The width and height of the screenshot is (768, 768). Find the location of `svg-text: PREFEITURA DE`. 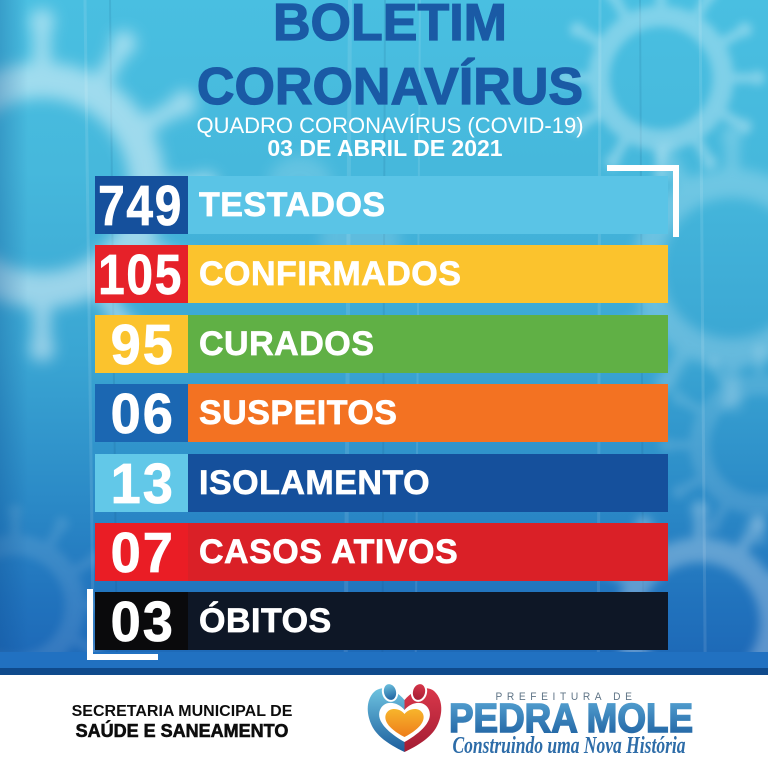

svg-text: PREFEITURA DE is located at coordinates (566, 697).